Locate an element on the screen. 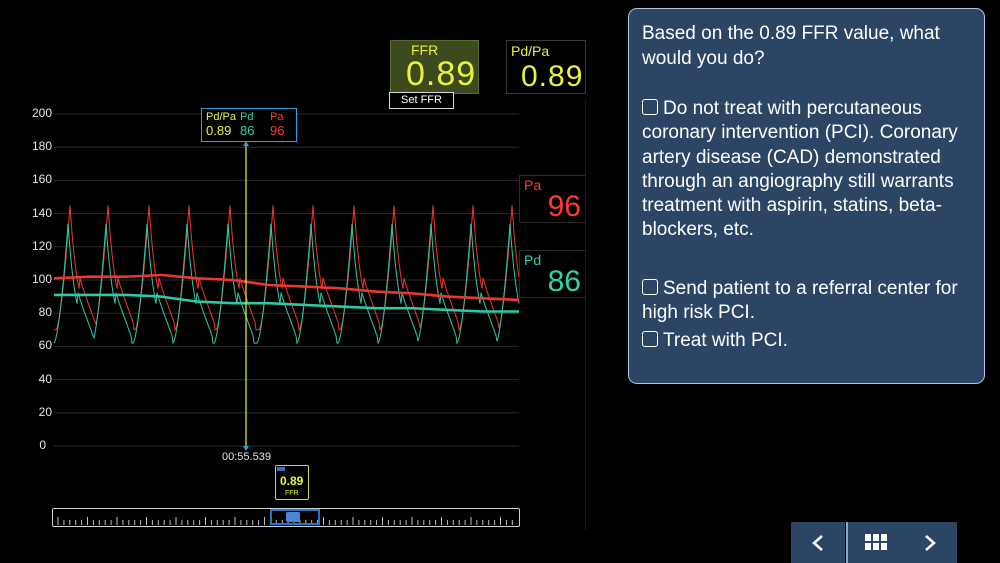 The height and width of the screenshot is (563, 1000). grid-icon is located at coordinates (876, 542).